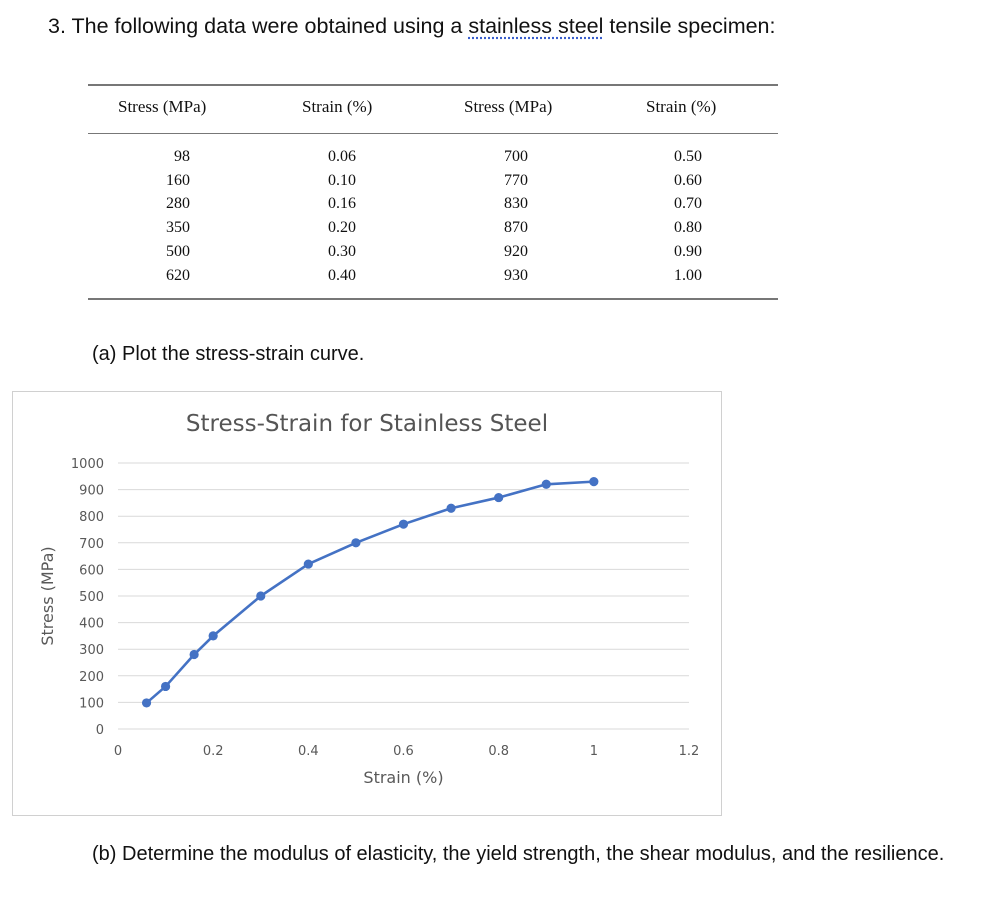  What do you see at coordinates (508, 106) in the screenshot?
I see `table-header-stress-2: Stress (MPa)` at bounding box center [508, 106].